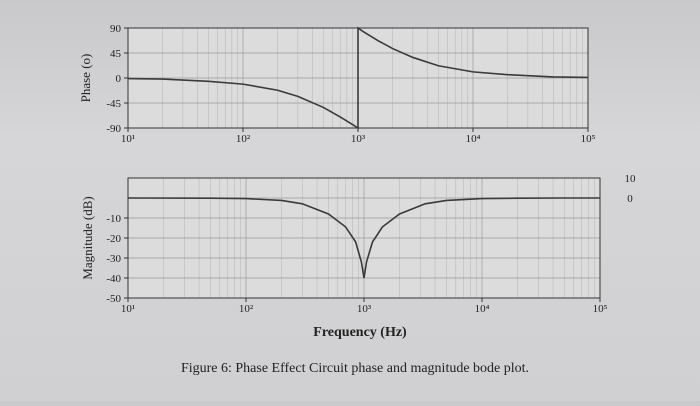 The width and height of the screenshot is (700, 406). What do you see at coordinates (113, 279) in the screenshot?
I see `y-tick-label: -40` at bounding box center [113, 279].